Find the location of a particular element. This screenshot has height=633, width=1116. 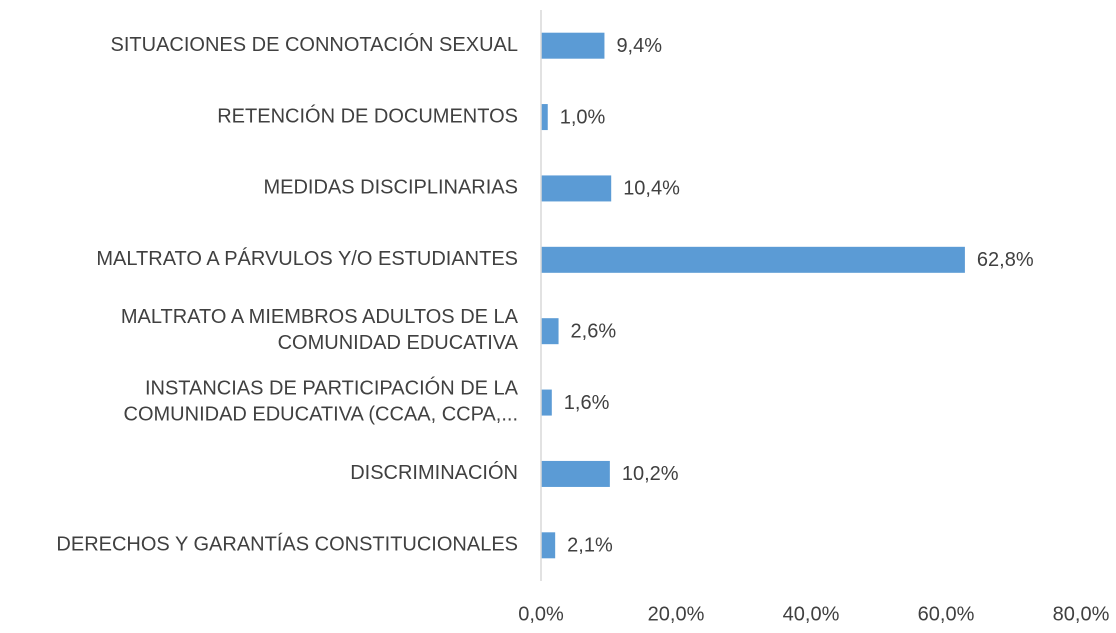

value-label: 9,4% is located at coordinates (639, 46).